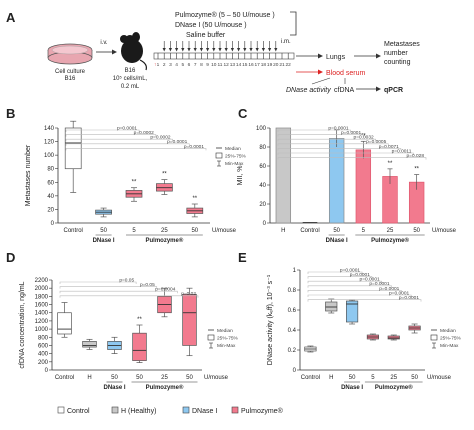 The height and width of the screenshot is (430, 474). Describe the element at coordinates (233, 149) in the screenshot. I see `legend-median-label: Median` at that location.